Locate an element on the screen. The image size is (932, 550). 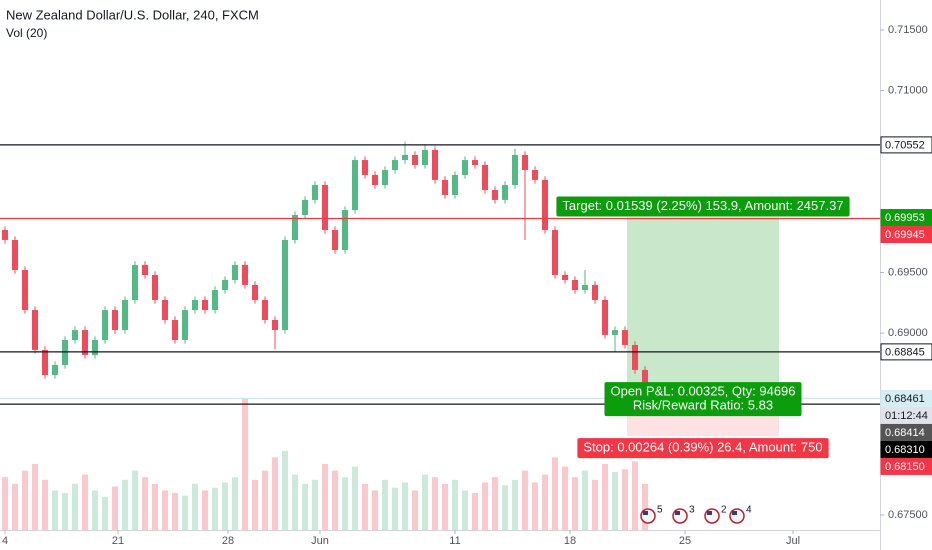
y-tick-label: 0.69500 is located at coordinates (908, 272).